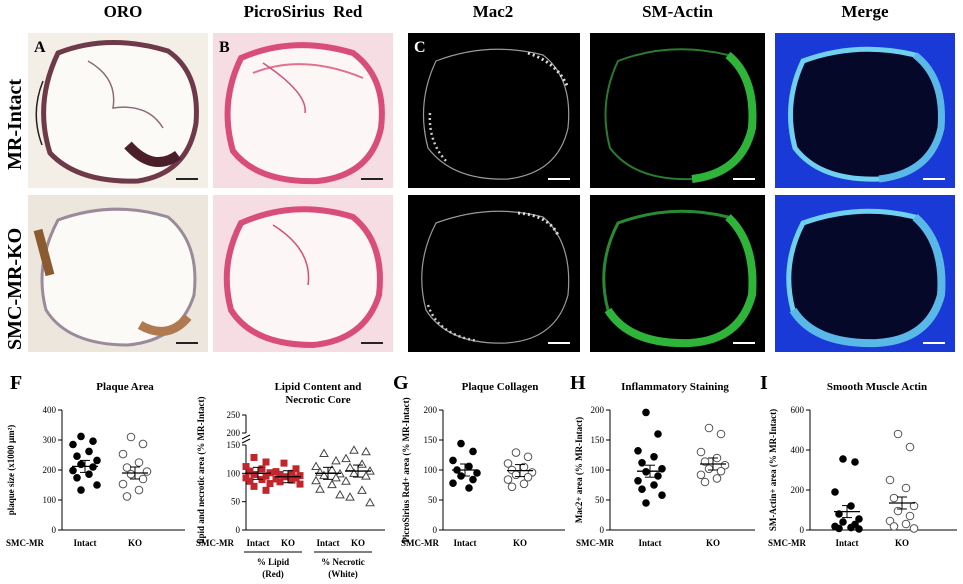 The image size is (963, 584). What do you see at coordinates (273, 562) in the screenshot?
I see `group-label: % Lipid` at bounding box center [273, 562].